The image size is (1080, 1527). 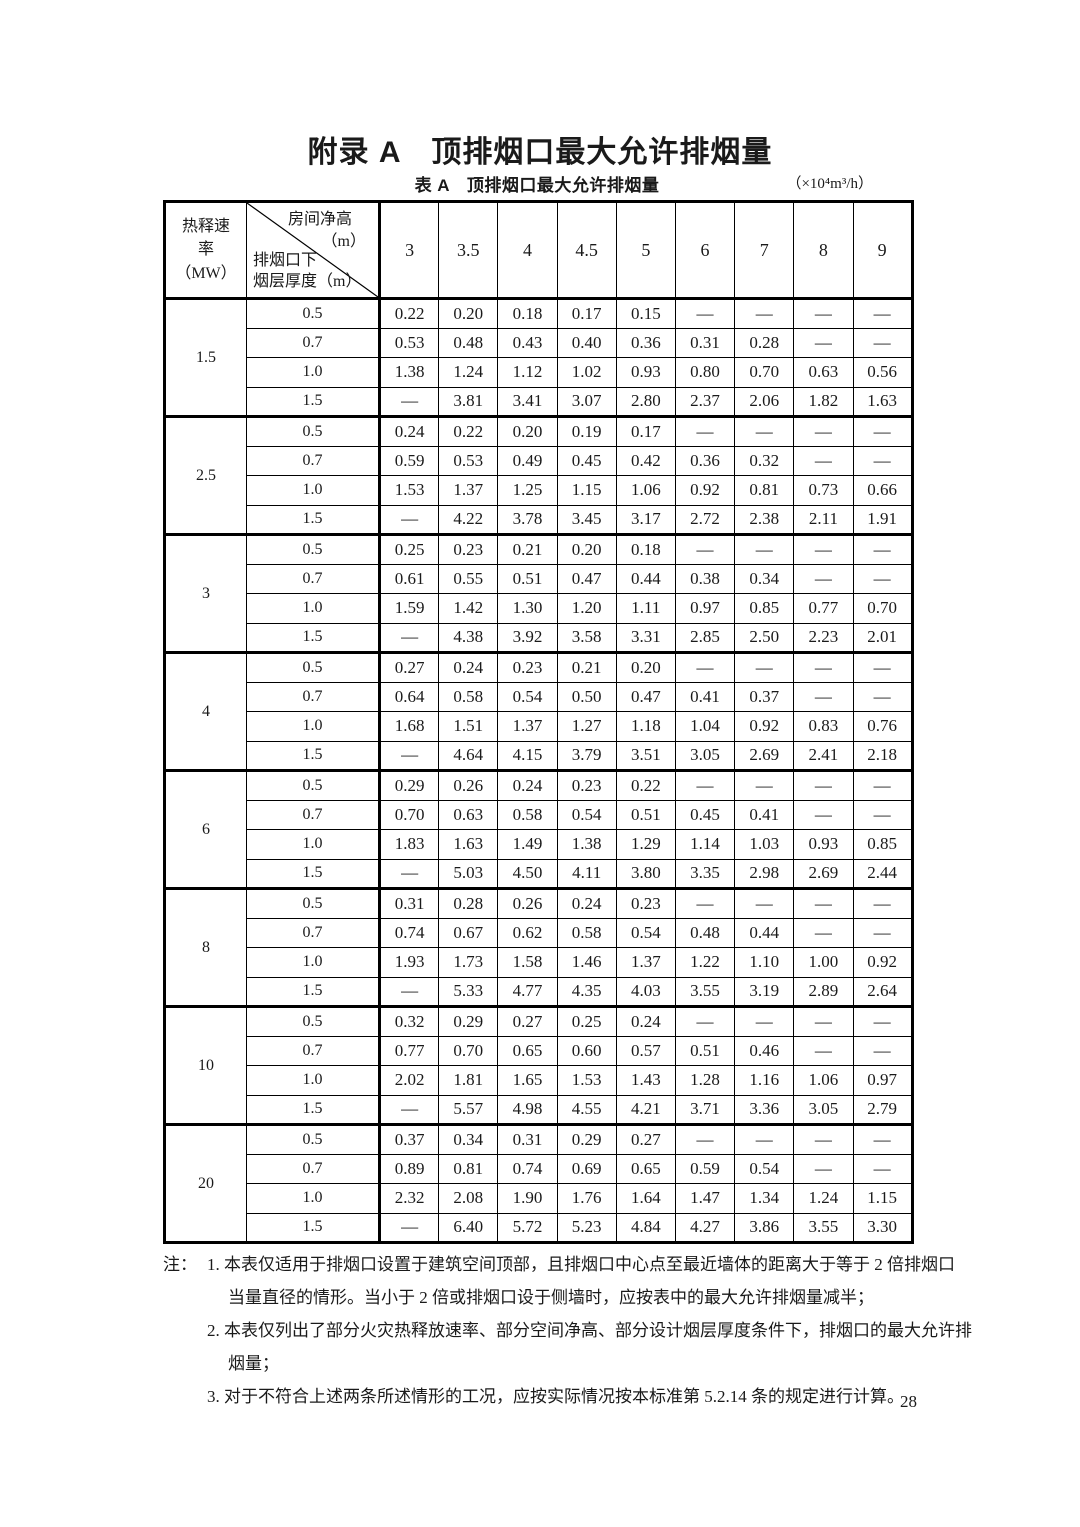 I want to click on exhaust-volume-value: 0.29, so click(x=408, y=785).